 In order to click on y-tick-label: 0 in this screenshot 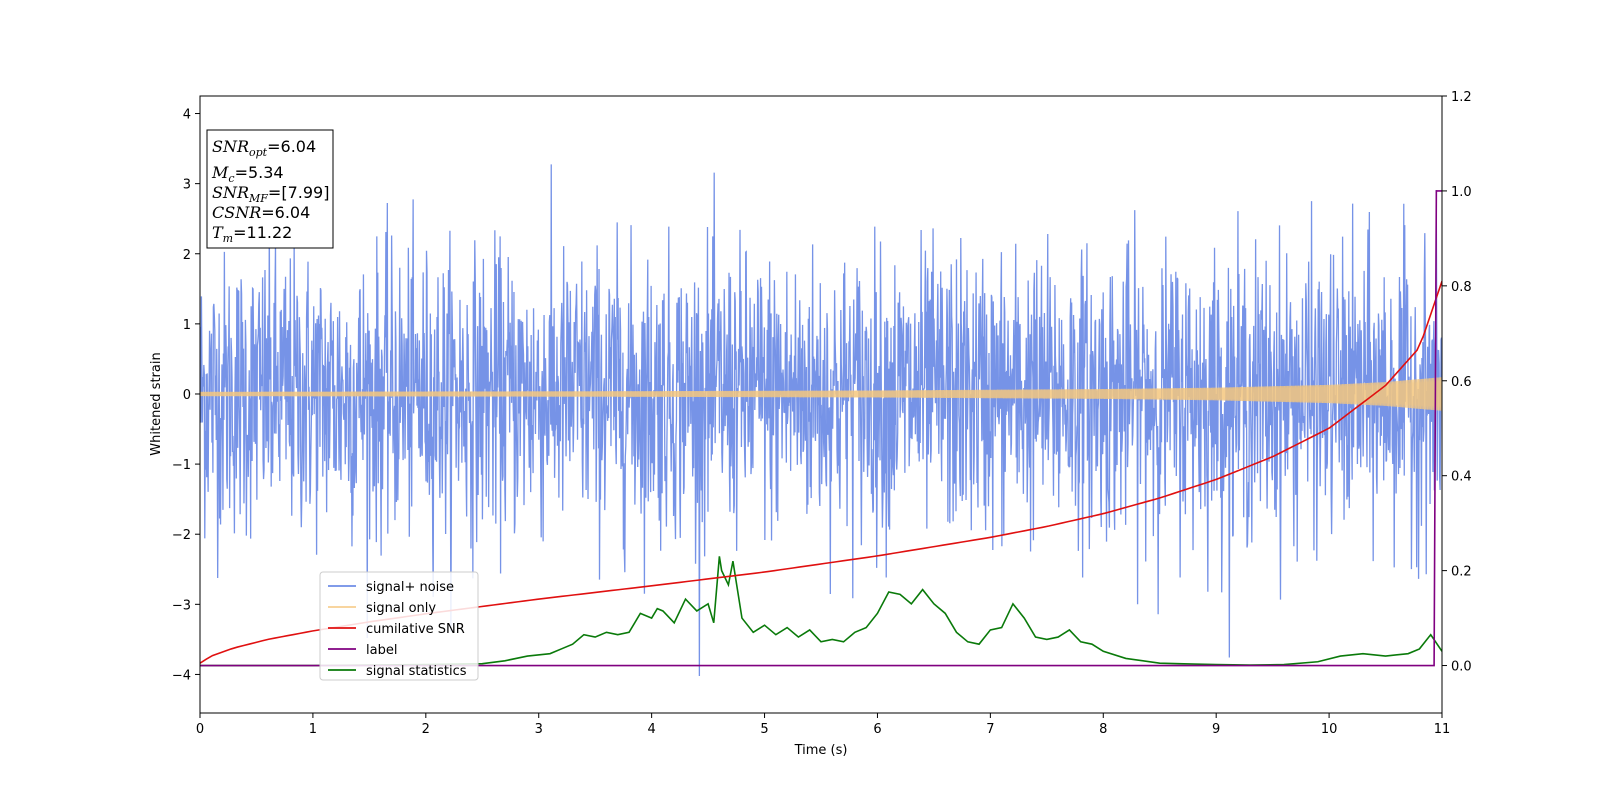, I will do `click(187, 395)`.